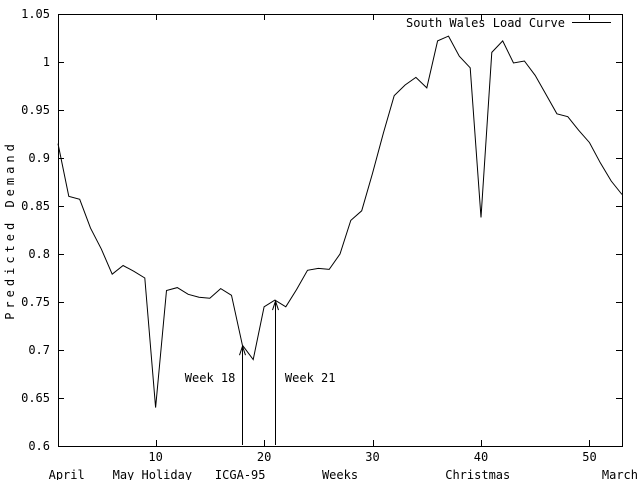 Image resolution: width=640 pixels, height=480 pixels. I want to click on x-tick-label: 20, so click(264, 457).